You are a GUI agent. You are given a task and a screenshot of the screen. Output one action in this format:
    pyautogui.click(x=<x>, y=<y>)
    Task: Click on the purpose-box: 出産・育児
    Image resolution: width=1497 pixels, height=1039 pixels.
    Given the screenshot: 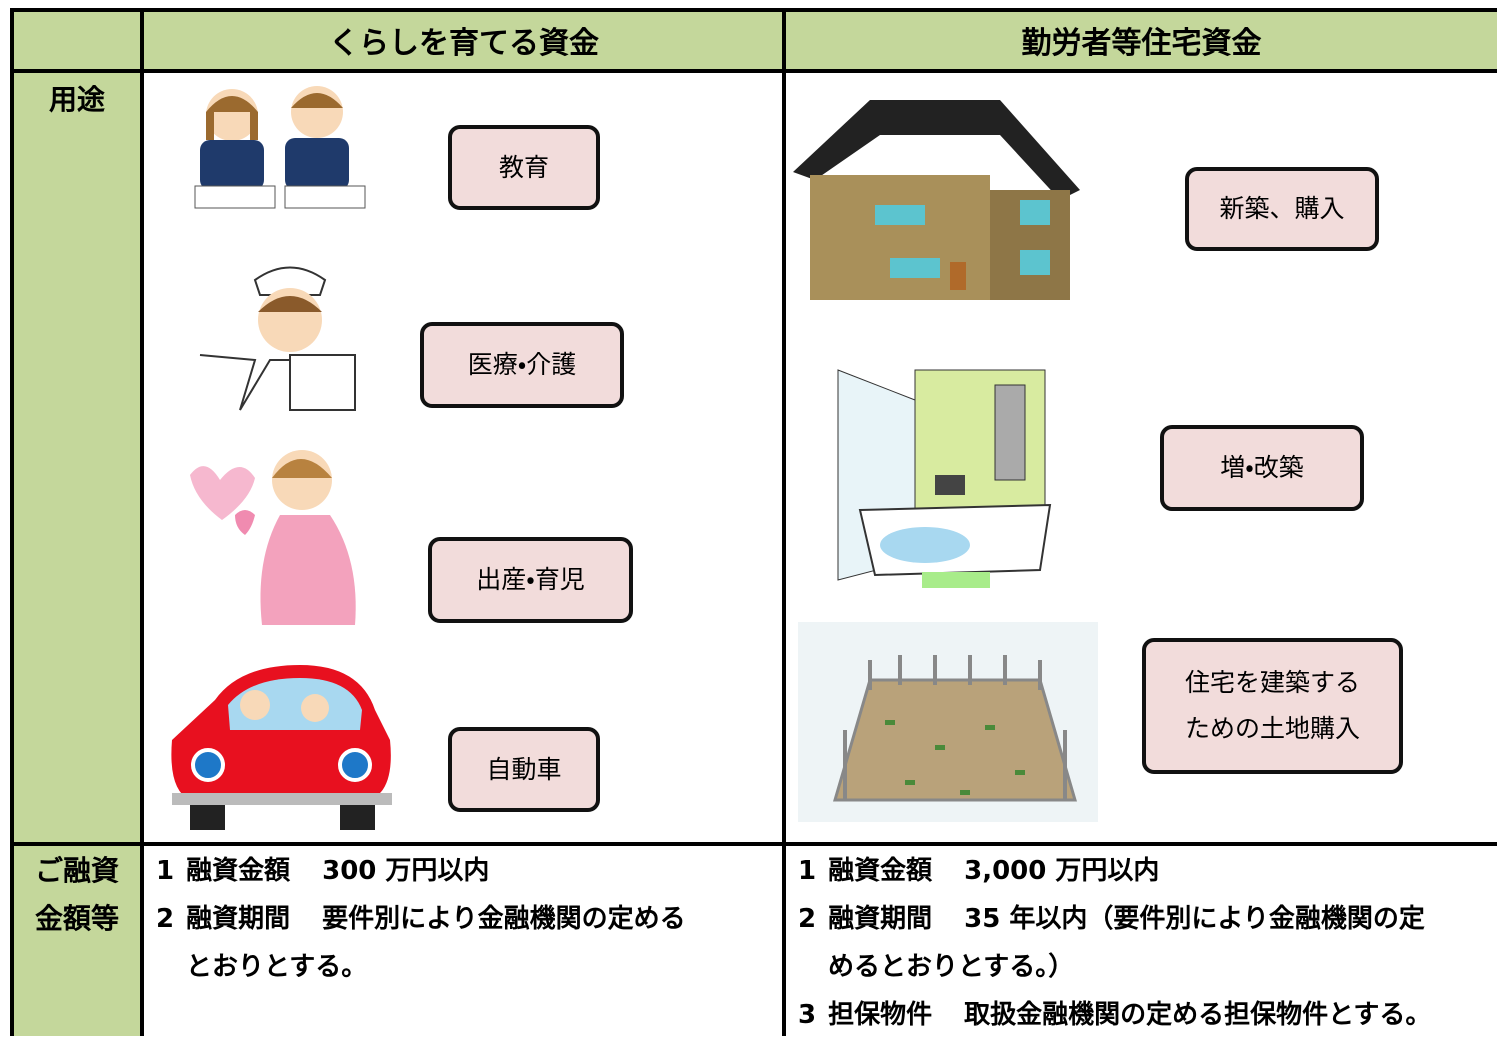 What is the action you would take?
    pyautogui.click(x=530, y=580)
    